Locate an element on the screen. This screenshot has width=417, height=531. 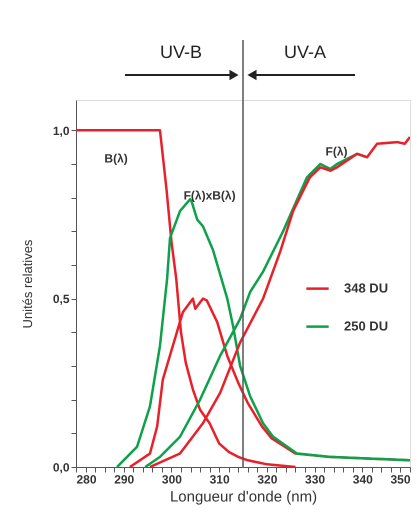
x-tick-label: 310 is located at coordinates (220, 479).